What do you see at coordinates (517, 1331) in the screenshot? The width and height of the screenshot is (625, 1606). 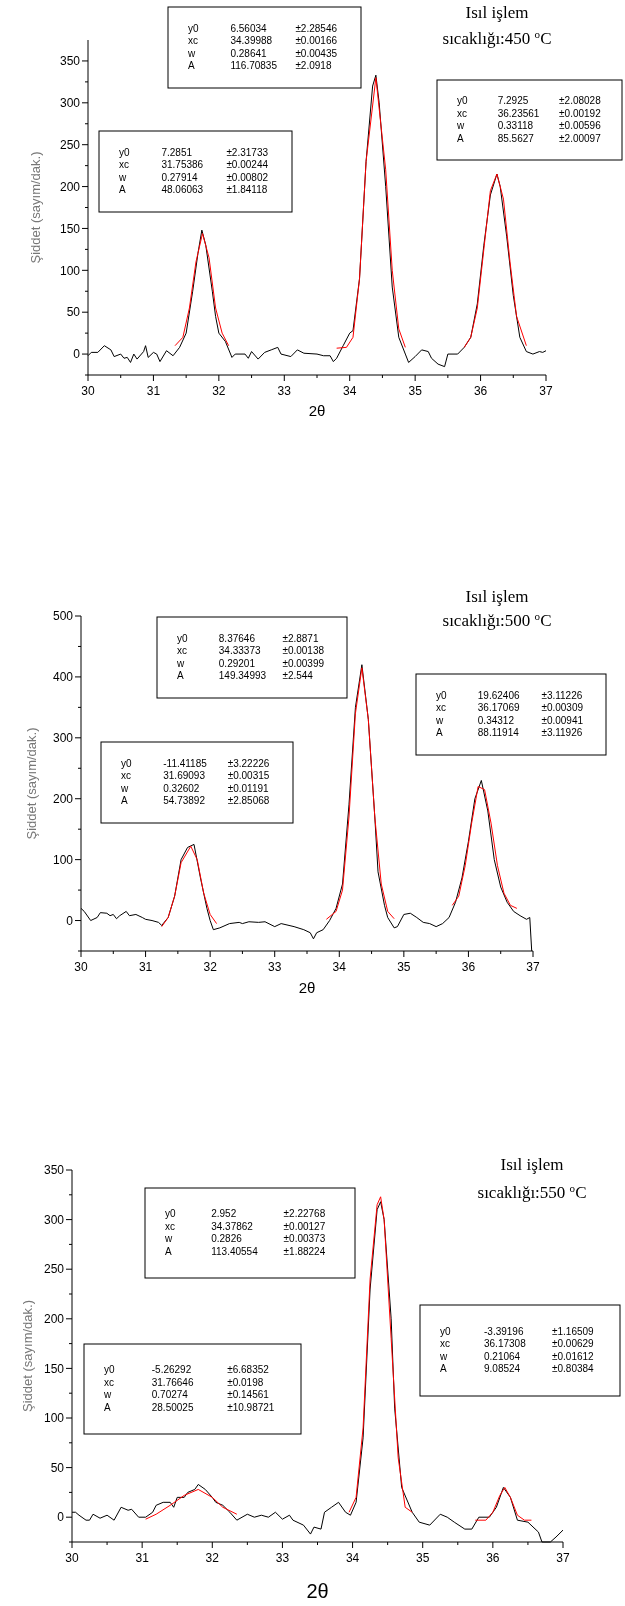 I see `text: y0 -3.39196 ±1.16509` at bounding box center [517, 1331].